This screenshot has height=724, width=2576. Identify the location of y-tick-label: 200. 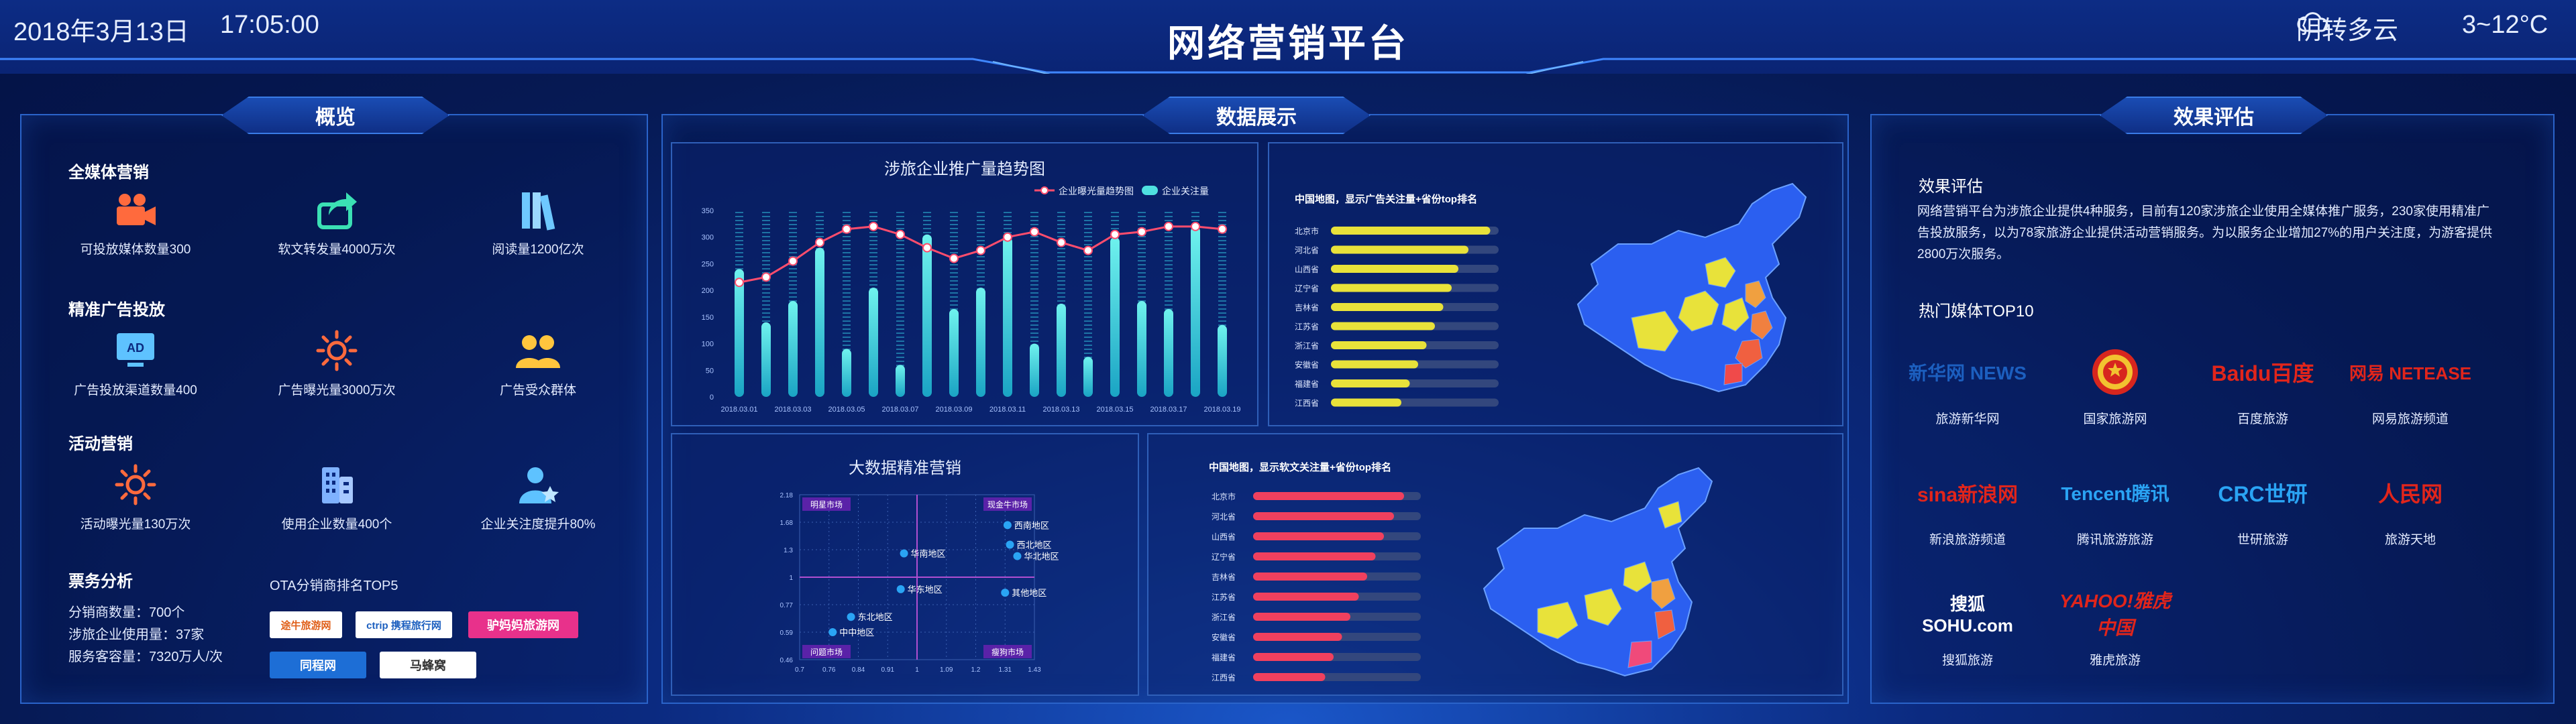
(708, 291).